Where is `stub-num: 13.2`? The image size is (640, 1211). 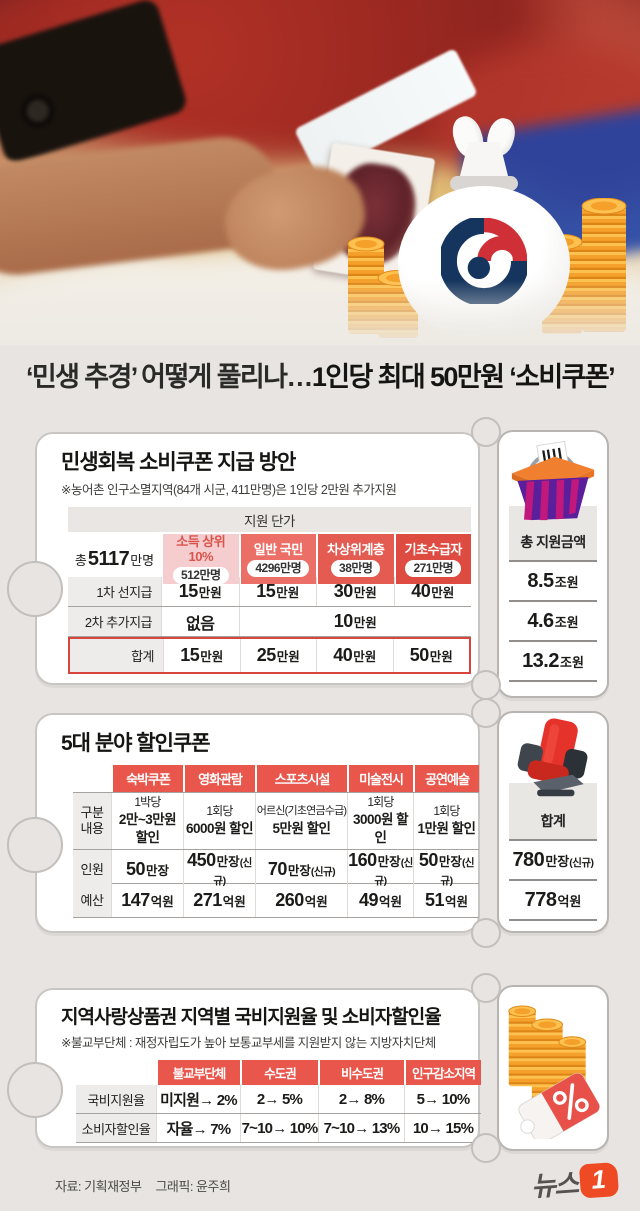 stub-num: 13.2 is located at coordinates (540, 660).